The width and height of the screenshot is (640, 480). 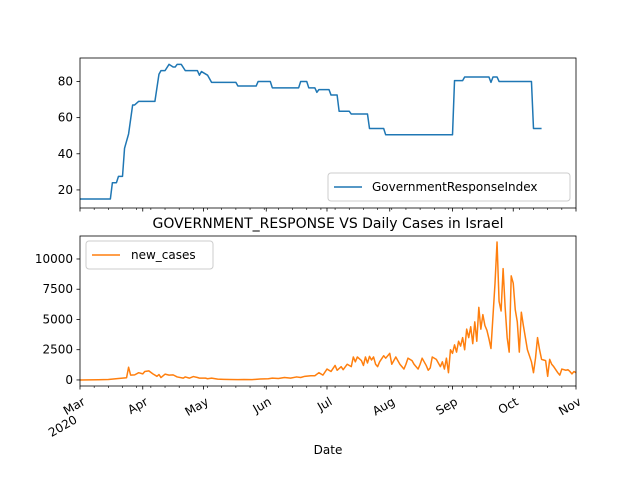 What do you see at coordinates (57, 350) in the screenshot?
I see `bottom-y-tick-label: 2500` at bounding box center [57, 350].